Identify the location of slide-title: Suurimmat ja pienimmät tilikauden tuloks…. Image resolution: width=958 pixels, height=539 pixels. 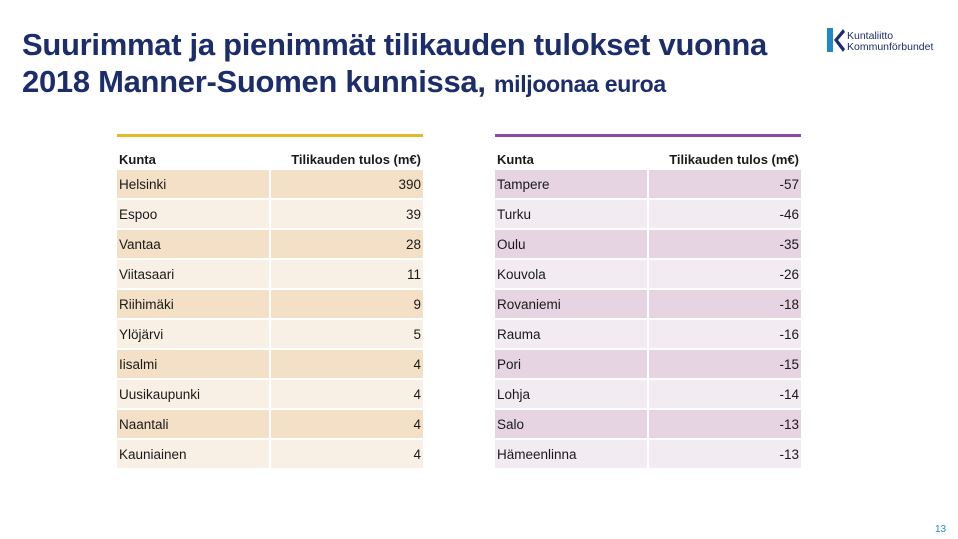
(412, 64).